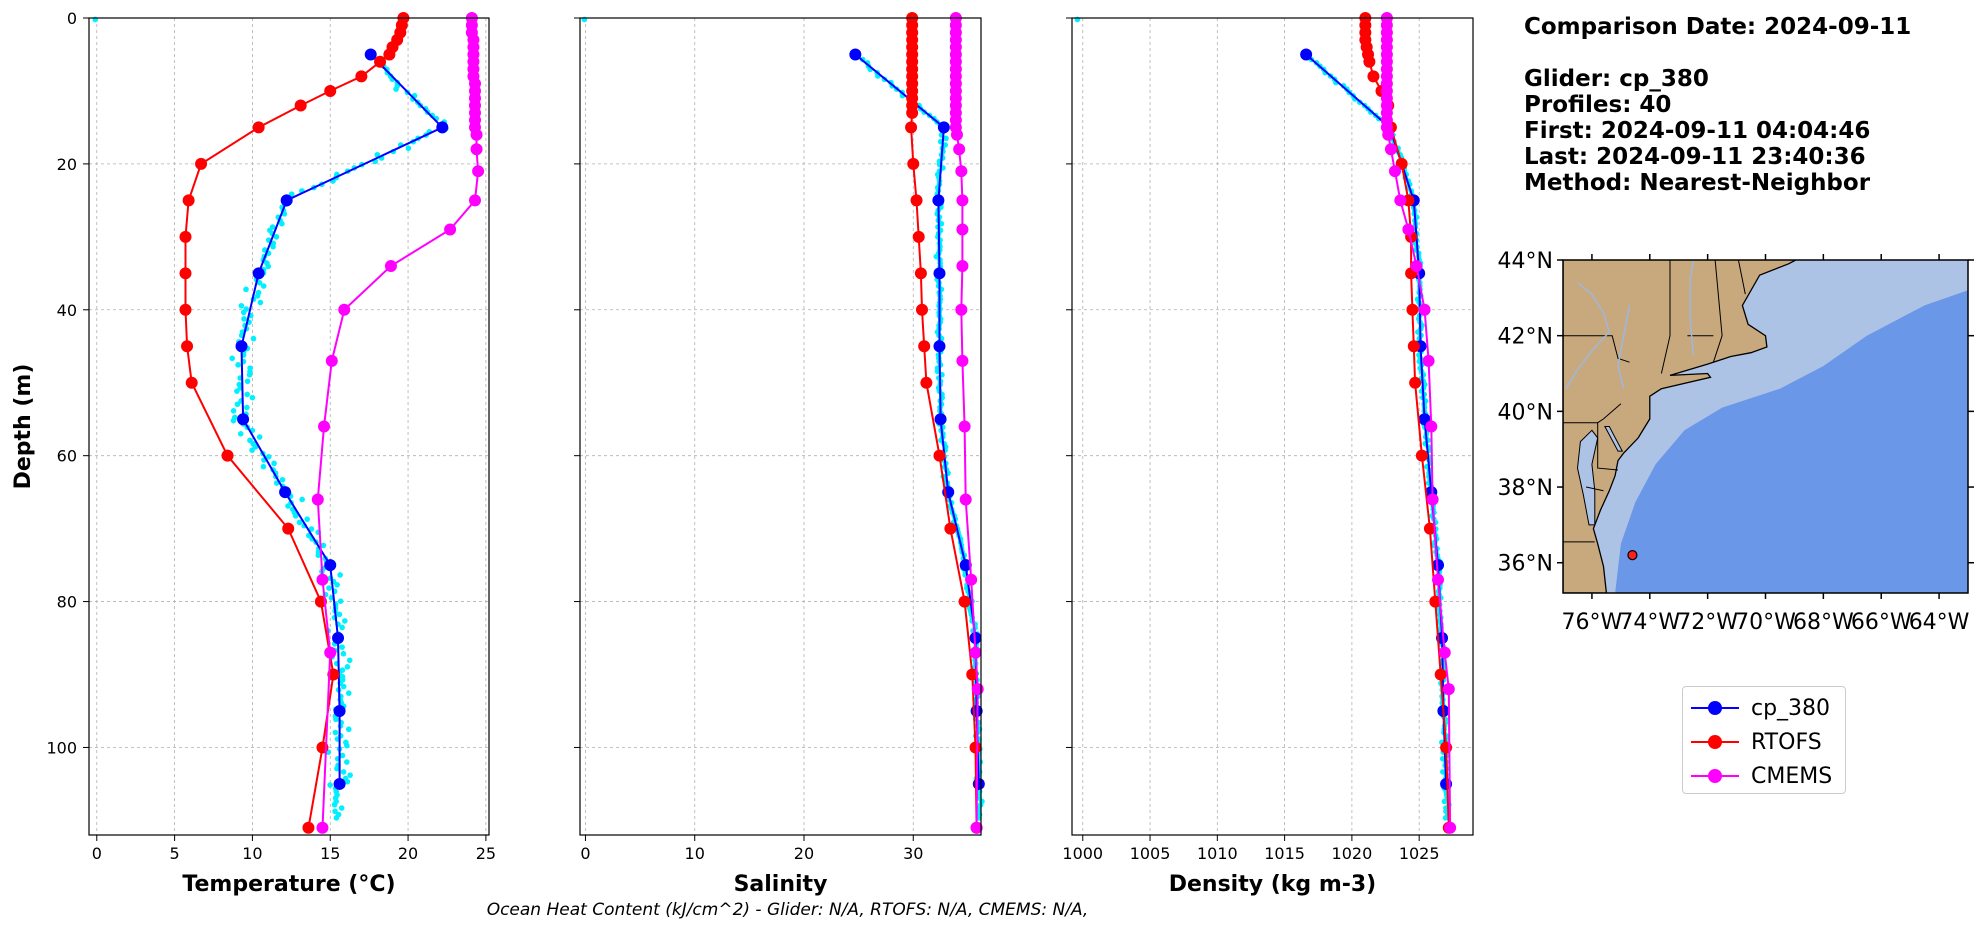 This screenshot has width=1981, height=934. Describe the element at coordinates (67, 164) in the screenshot. I see `y-tick-label: 20` at that location.